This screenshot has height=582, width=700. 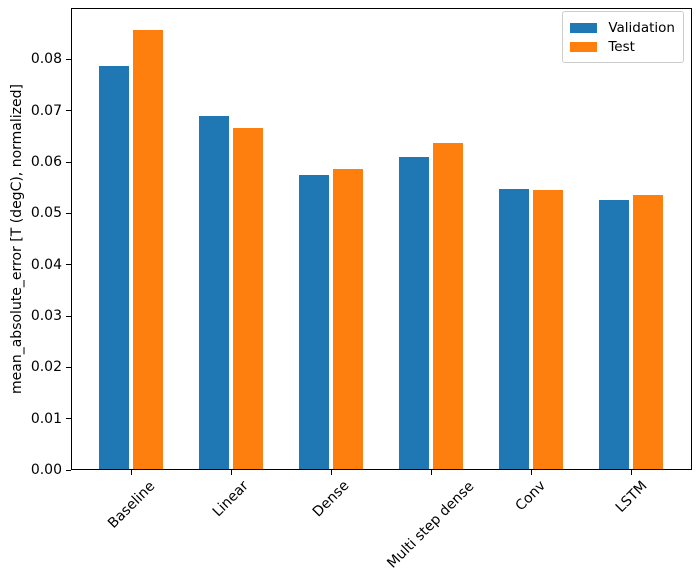 What do you see at coordinates (46, 316) in the screenshot?
I see `y-tick-label: 0.03` at bounding box center [46, 316].